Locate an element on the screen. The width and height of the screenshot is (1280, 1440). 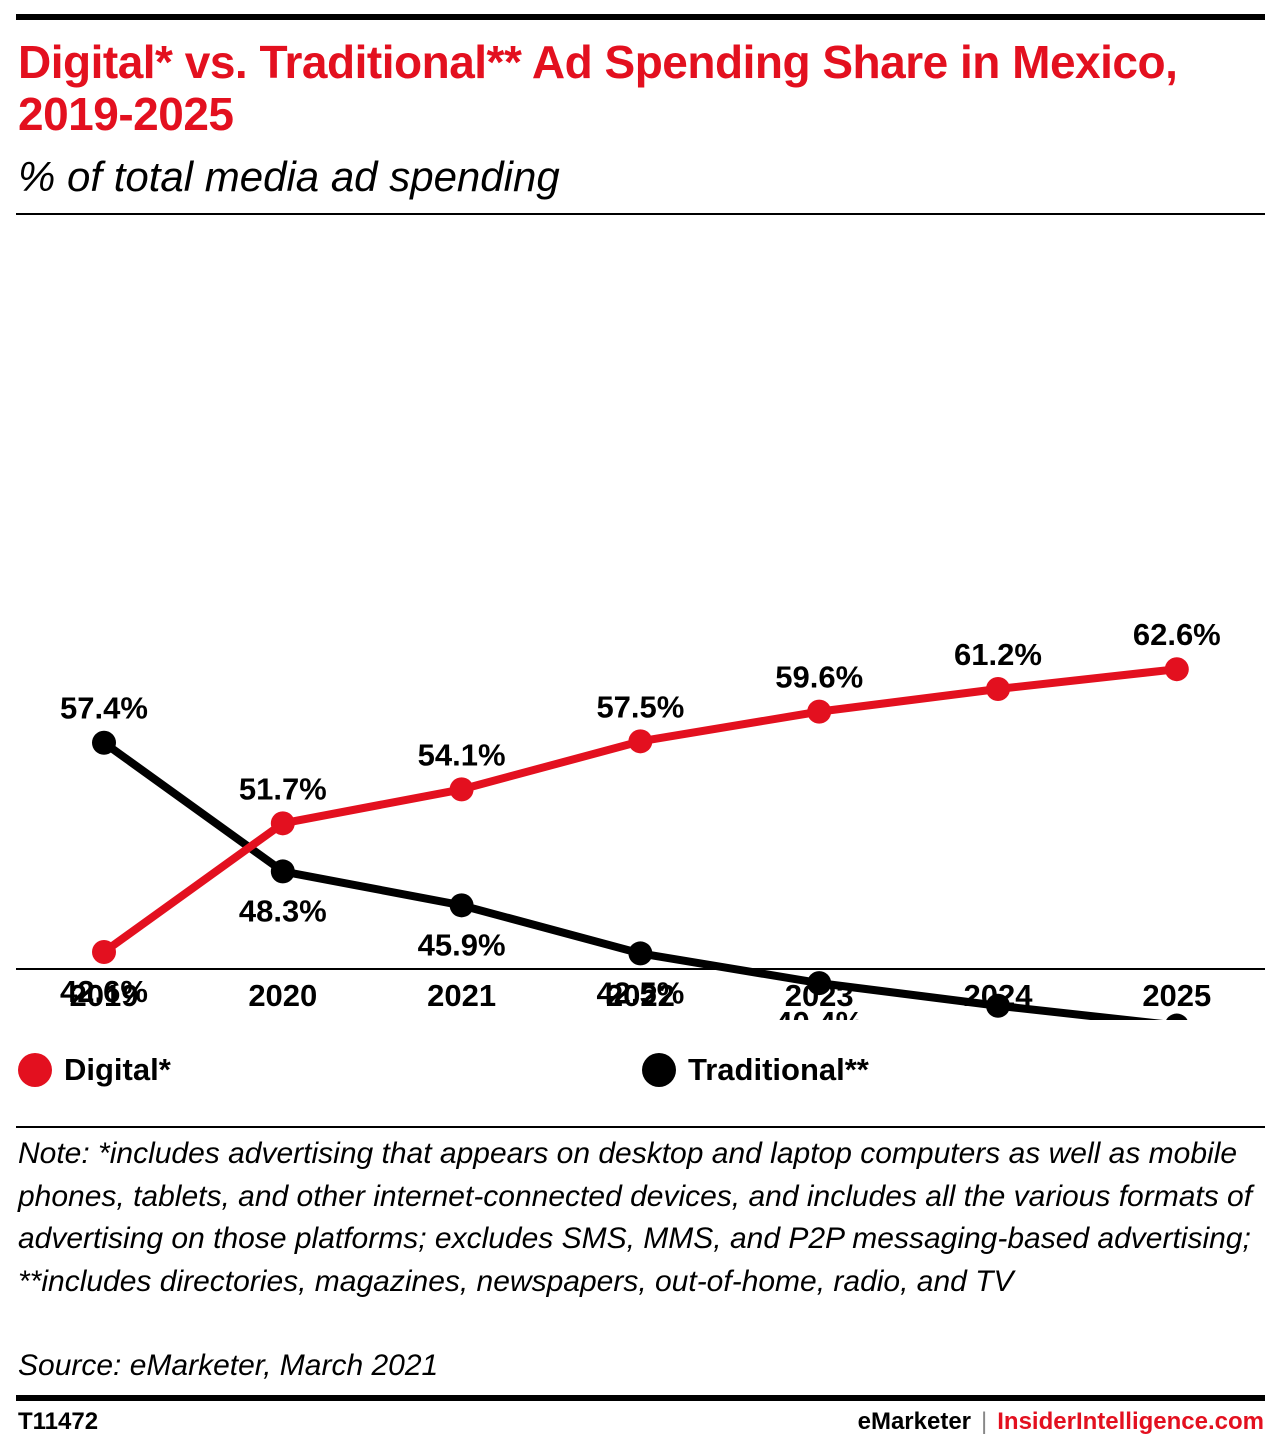
data-label-digital: 51.7% is located at coordinates (283, 788).